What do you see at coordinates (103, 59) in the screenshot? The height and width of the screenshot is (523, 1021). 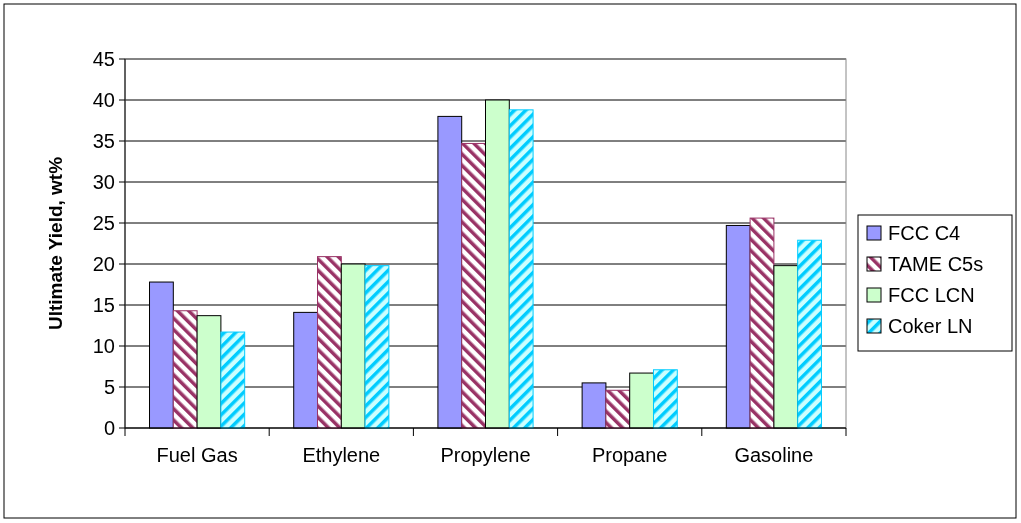 I see `y-tick-label: 45` at bounding box center [103, 59].